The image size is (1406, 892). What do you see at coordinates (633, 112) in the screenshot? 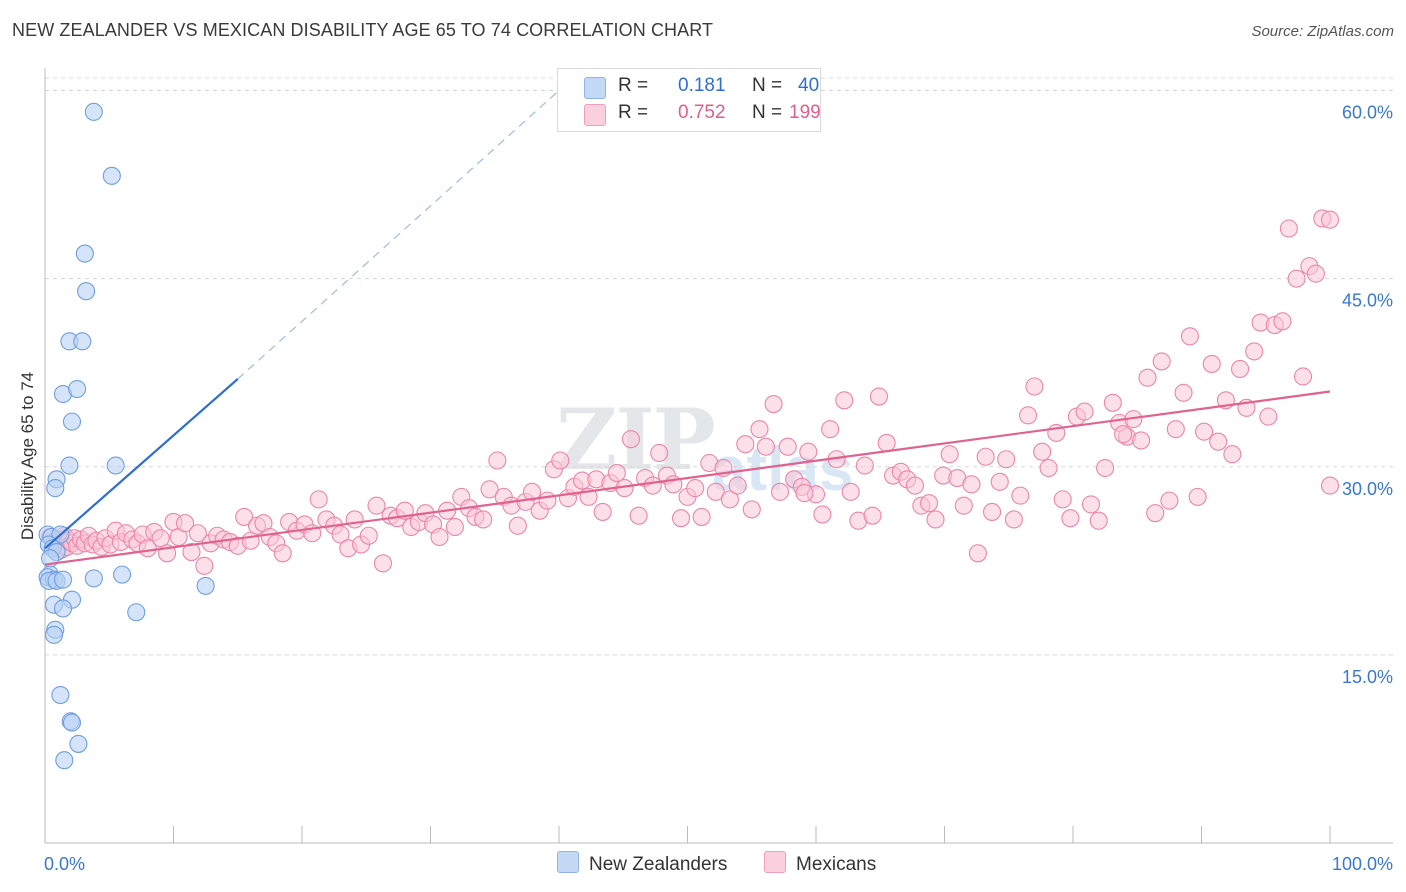
I see `legend-r-label: R =` at bounding box center [633, 112].